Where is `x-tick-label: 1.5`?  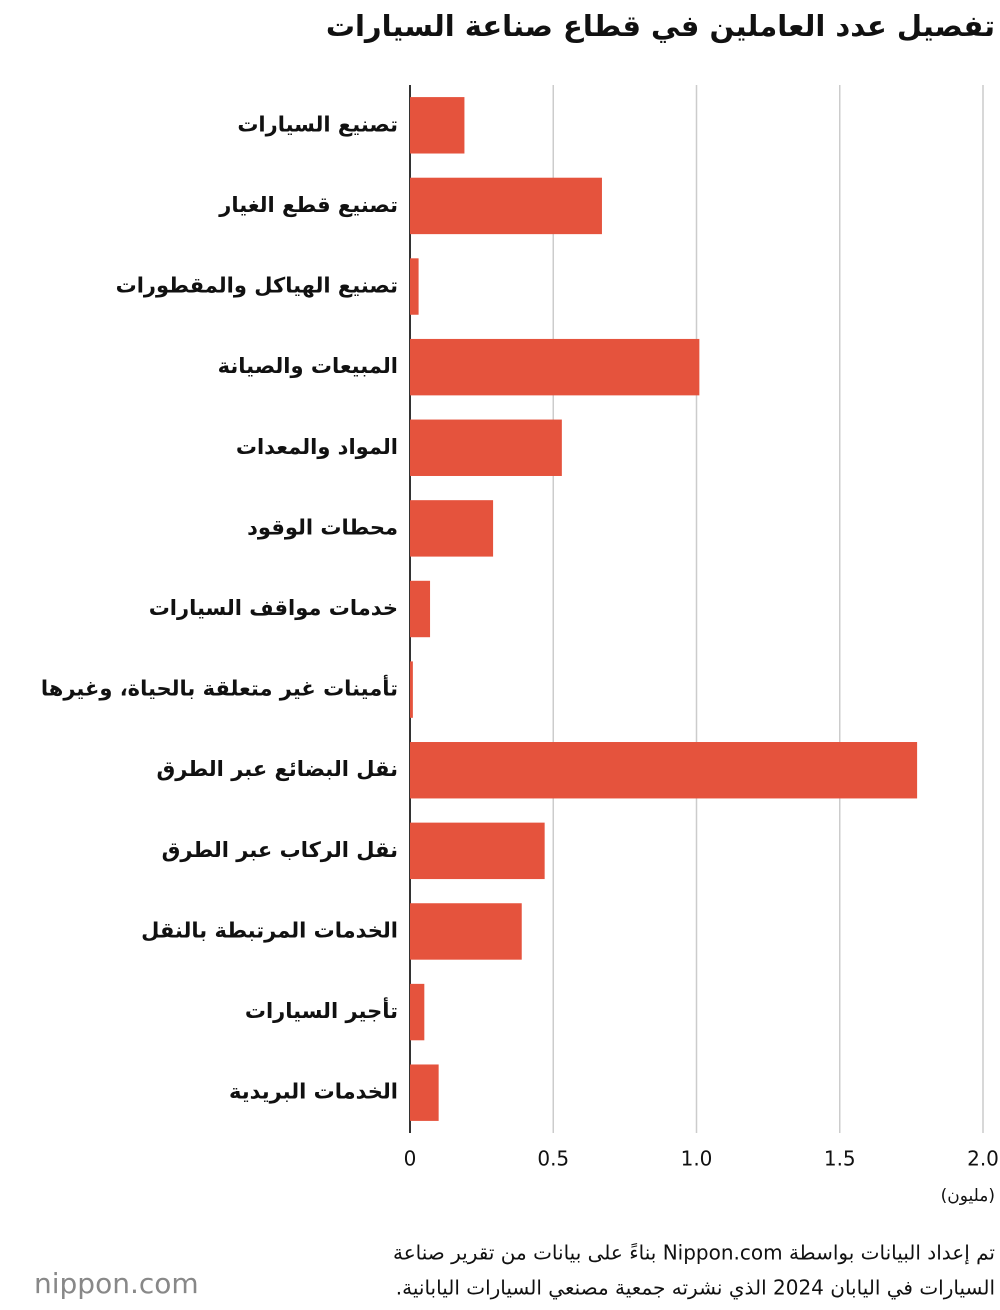
x-tick-label: 1.5 is located at coordinates (840, 1159).